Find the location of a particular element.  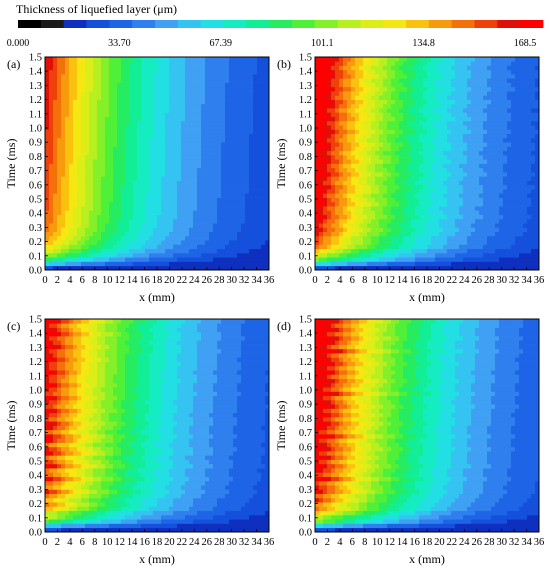

y-tick-label: 1.3 is located at coordinates (35, 86).